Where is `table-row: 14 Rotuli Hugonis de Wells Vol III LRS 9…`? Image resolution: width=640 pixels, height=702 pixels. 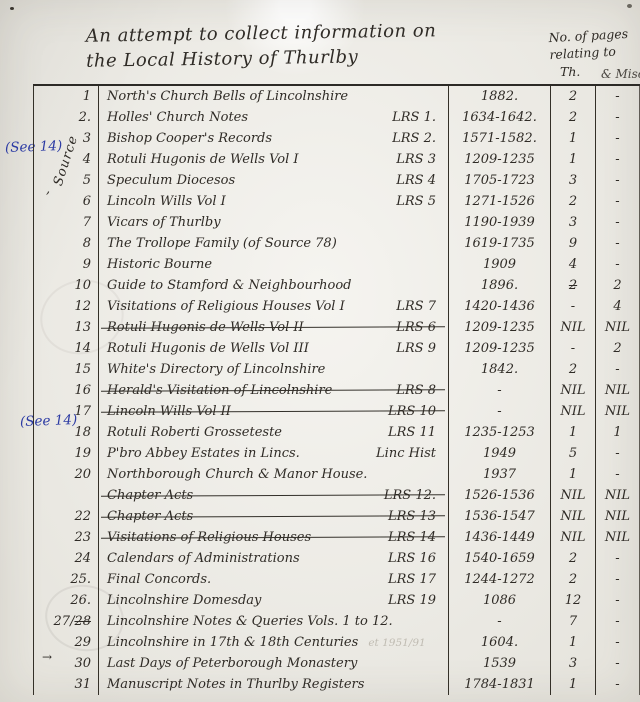
table-row: 14 Rotuli Hugonis de Wells Vol III LRS 9… is located at coordinates (336, 348).